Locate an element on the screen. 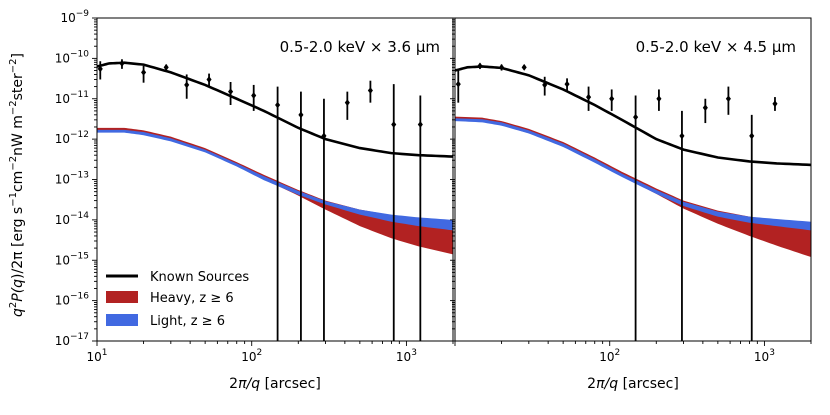 This screenshot has height=415, width=830. legend-swatch-light is located at coordinates (122, 320).